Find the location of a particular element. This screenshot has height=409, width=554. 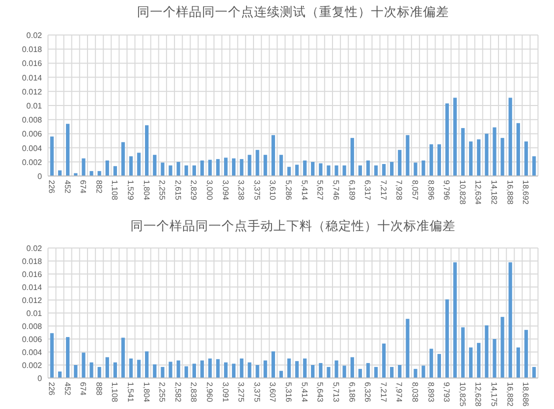

x-tick-label: 2,582 is located at coordinates (177, 392).